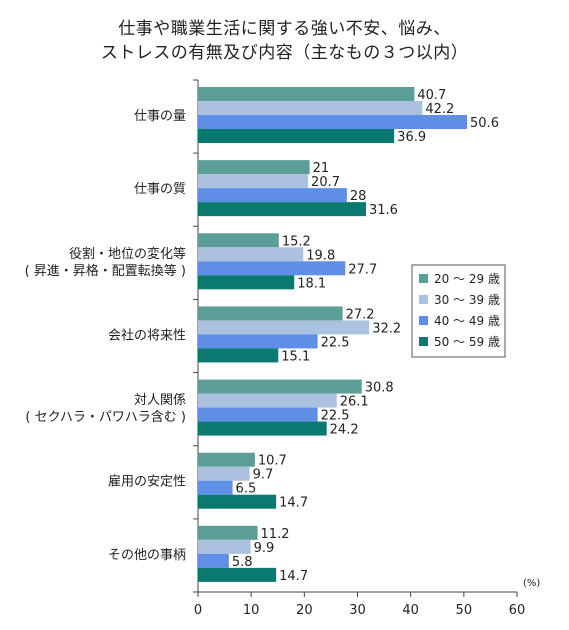 This screenshot has width=569, height=630. What do you see at coordinates (251, 610) in the screenshot?
I see `x-tick-label: 10` at bounding box center [251, 610].